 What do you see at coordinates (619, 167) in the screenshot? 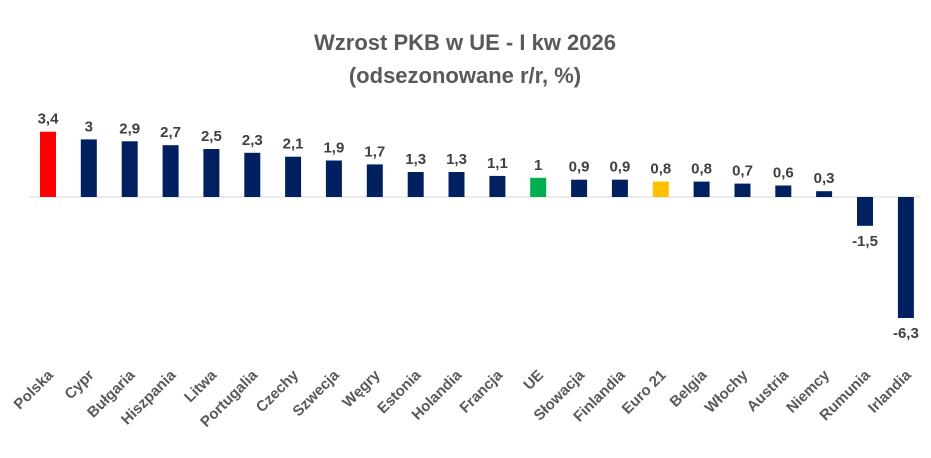
I see `value-label-finlandia: 0,9` at bounding box center [619, 167].